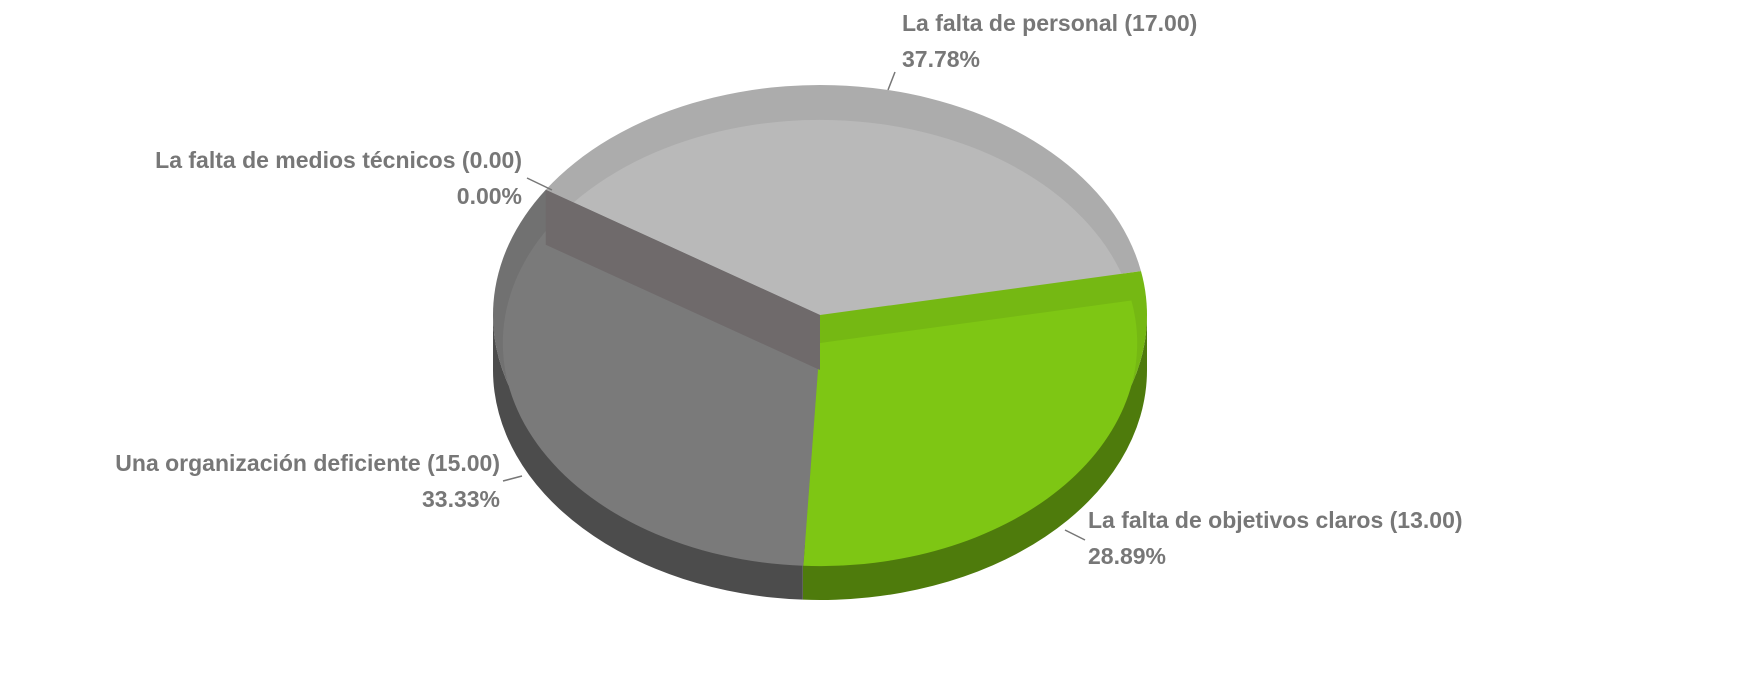 The height and width of the screenshot is (680, 1762). Describe the element at coordinates (970, 433) in the screenshot. I see `slice-highlight` at that location.